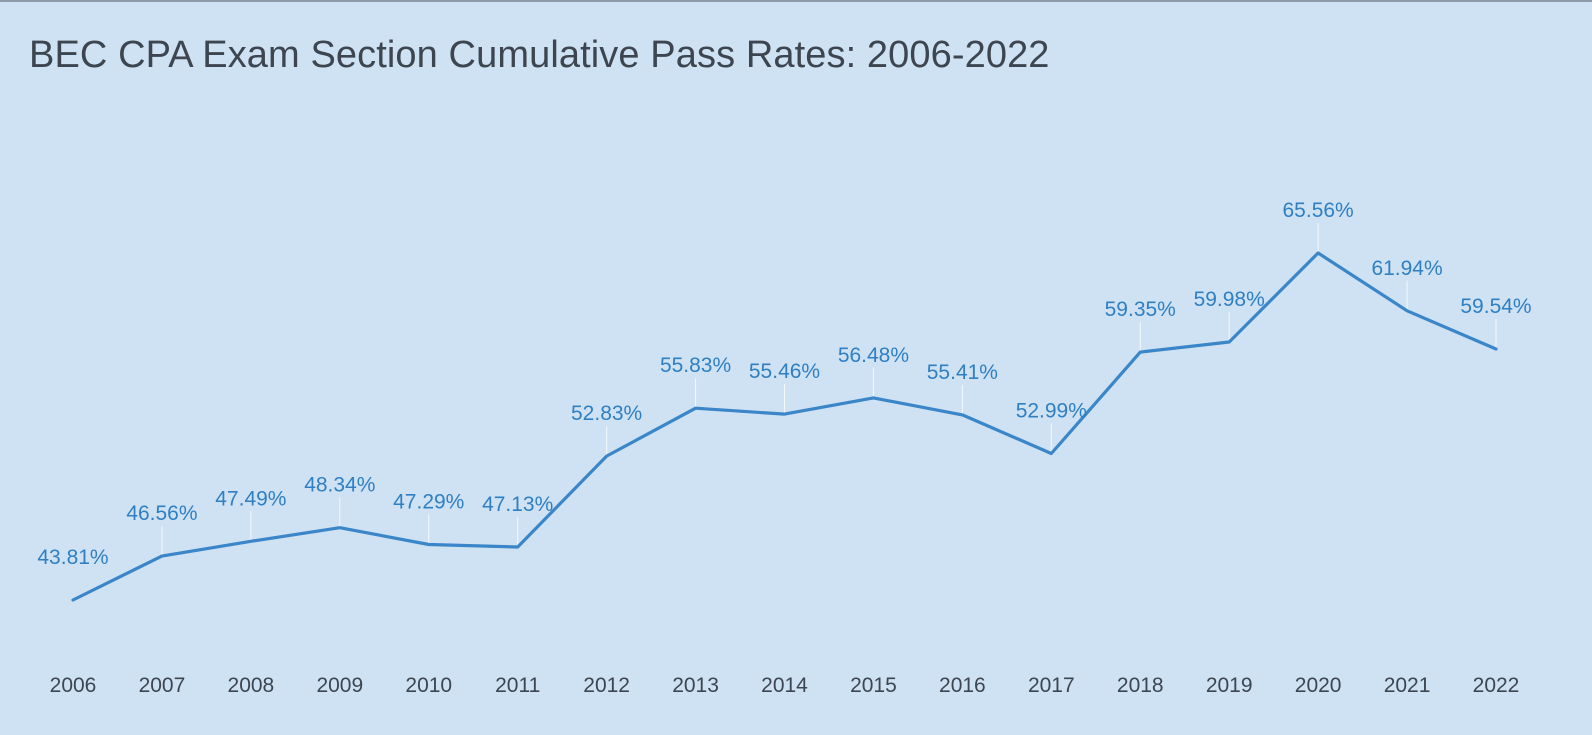 The width and height of the screenshot is (1592, 735). What do you see at coordinates (873, 355) in the screenshot?
I see `data-label: 56.48%` at bounding box center [873, 355].